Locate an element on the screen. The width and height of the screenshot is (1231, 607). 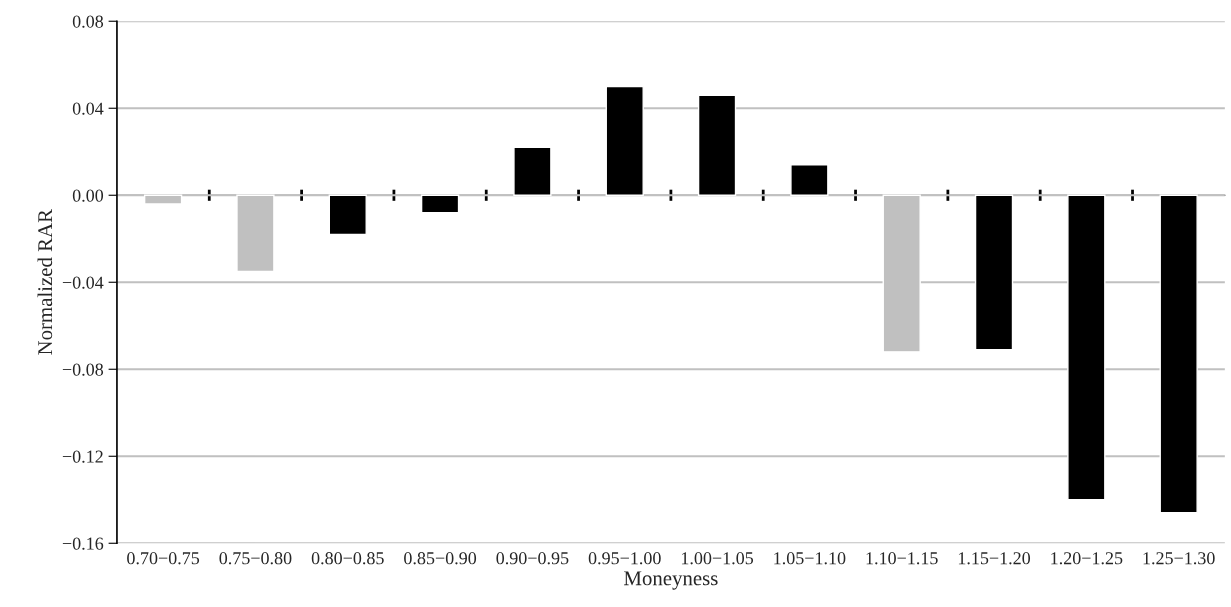
x-tick-label: 0.70−0.75 is located at coordinates (163, 558).